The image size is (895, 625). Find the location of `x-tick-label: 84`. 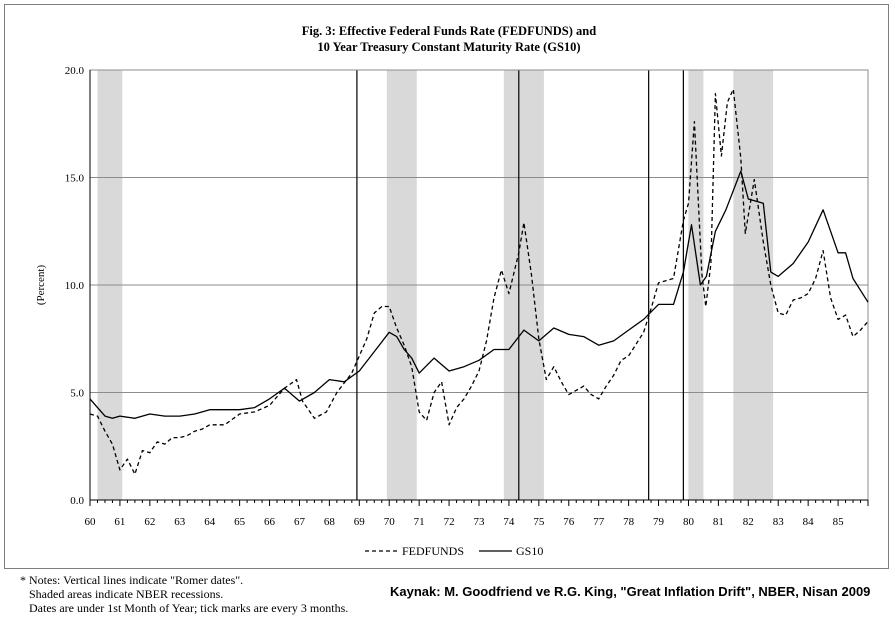

x-tick-label: 84 is located at coordinates (809, 522).